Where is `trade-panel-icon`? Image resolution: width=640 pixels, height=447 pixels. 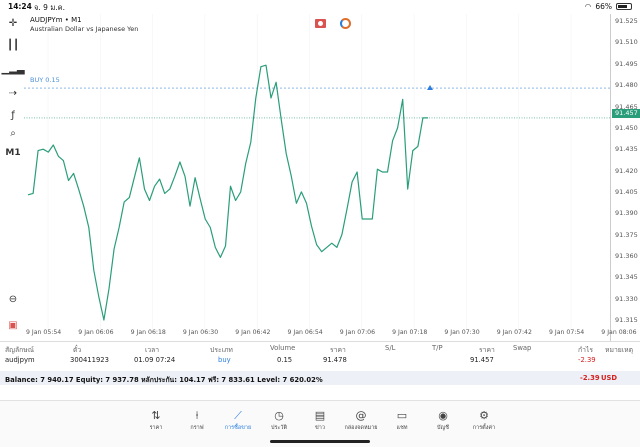 trade-panel-icon is located at coordinates (320, 23).